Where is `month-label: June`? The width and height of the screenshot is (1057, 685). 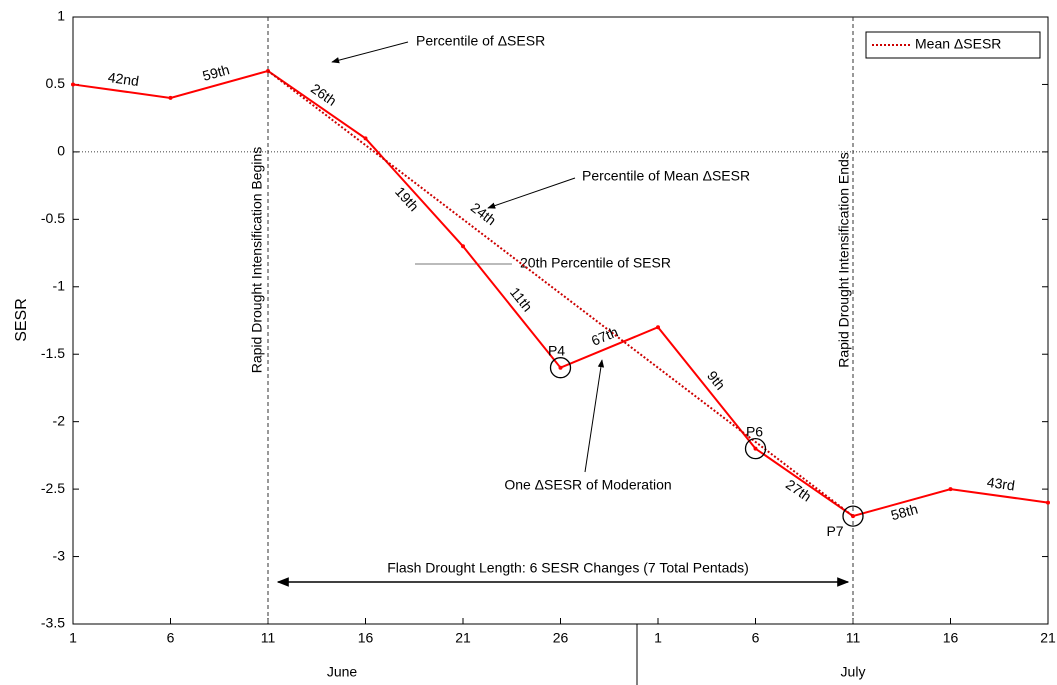 month-label: June is located at coordinates (342, 672).